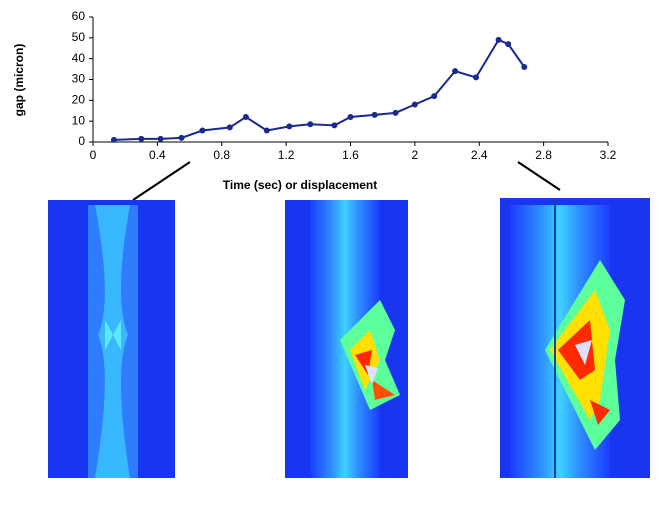  I want to click on x-tick-label: 1.2, so click(286, 155).